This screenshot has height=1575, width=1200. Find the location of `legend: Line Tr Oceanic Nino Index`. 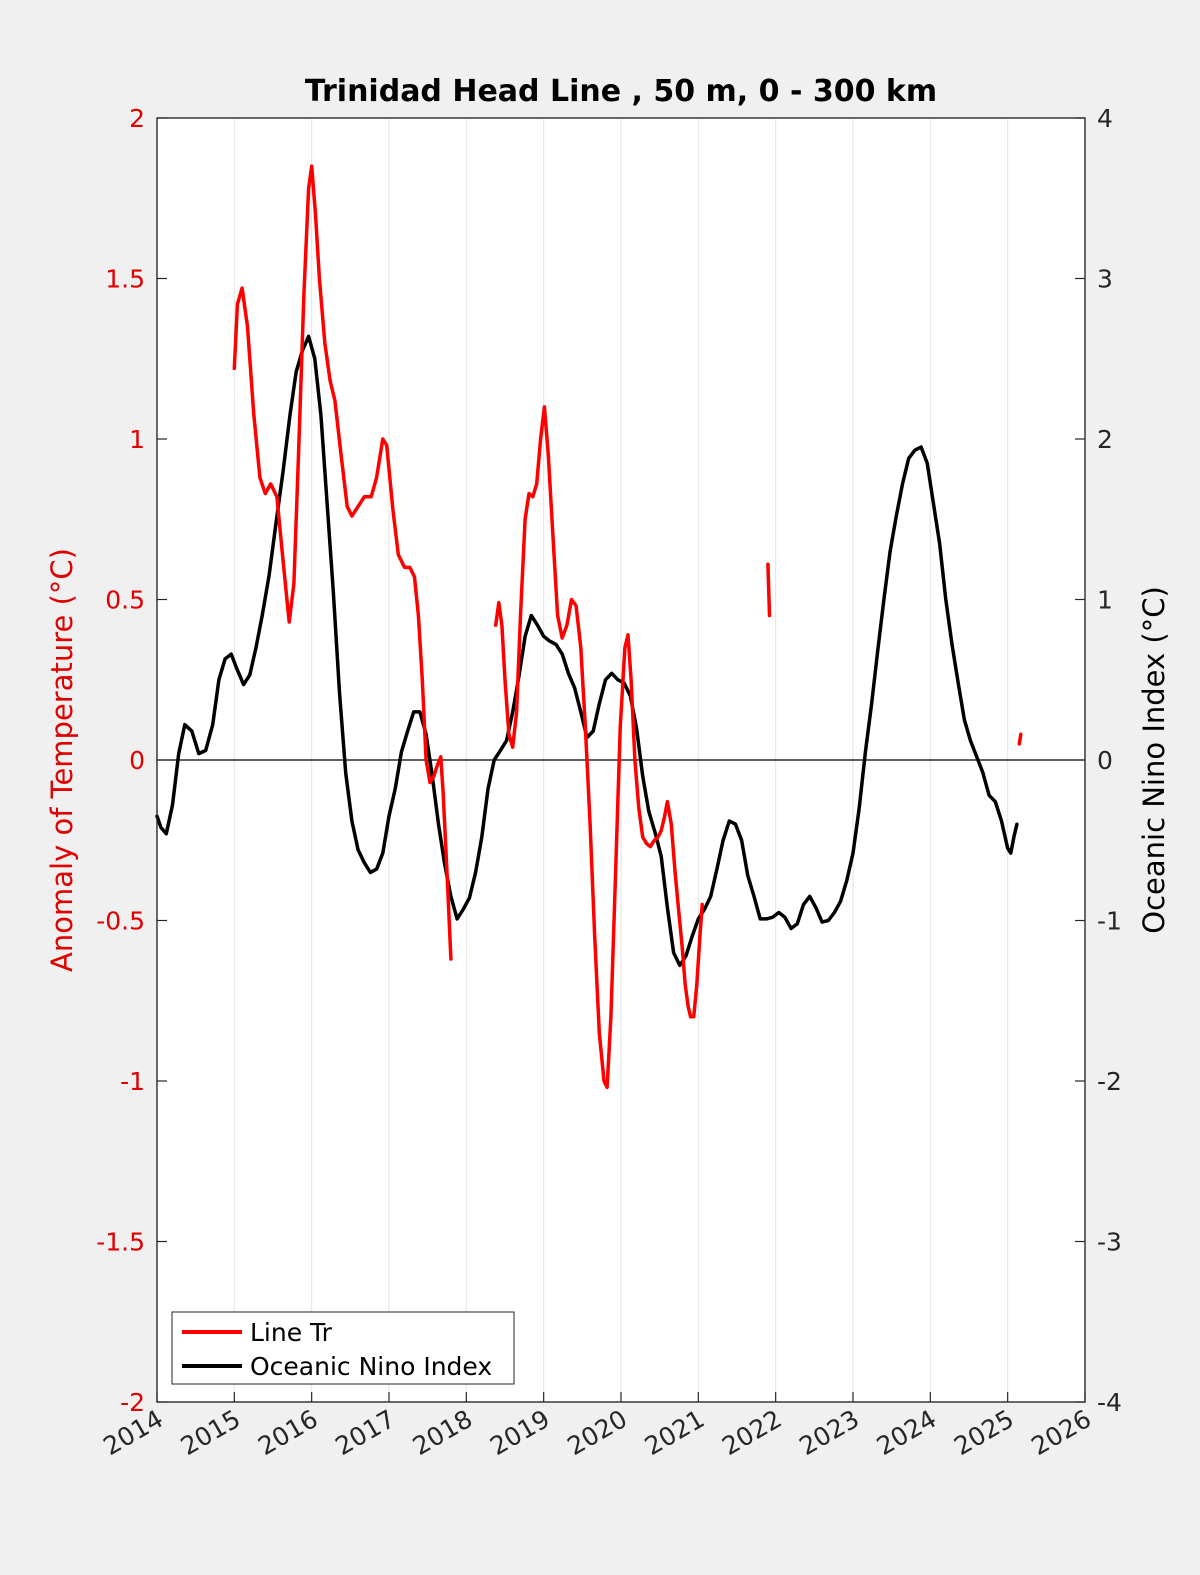

legend: Line Tr Oceanic Nino Index is located at coordinates (343, 1348).